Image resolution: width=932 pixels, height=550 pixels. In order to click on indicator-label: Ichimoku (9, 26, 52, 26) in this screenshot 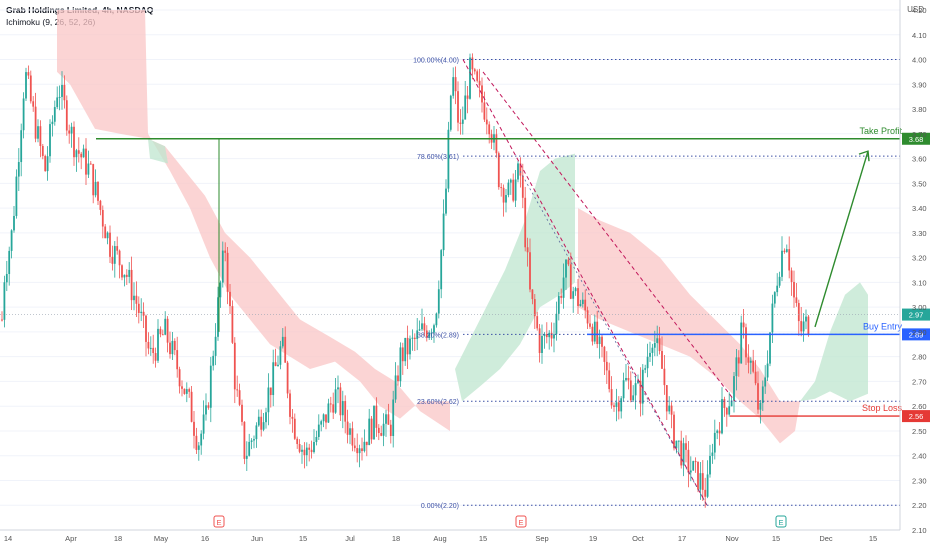, I will do `click(51, 22)`.